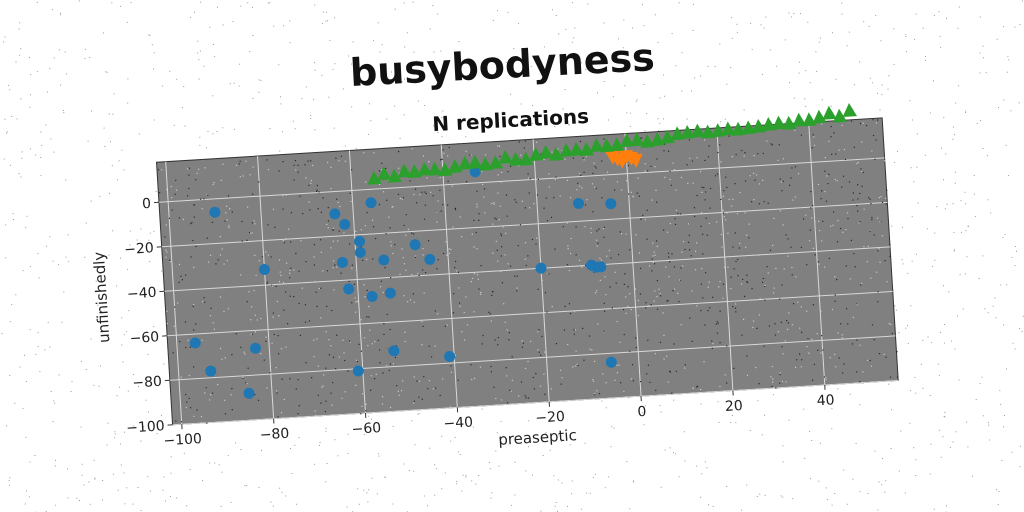 The width and height of the screenshot is (1024, 512). Describe the element at coordinates (733, 406) in the screenshot. I see `x-tick-label: 20` at that location.